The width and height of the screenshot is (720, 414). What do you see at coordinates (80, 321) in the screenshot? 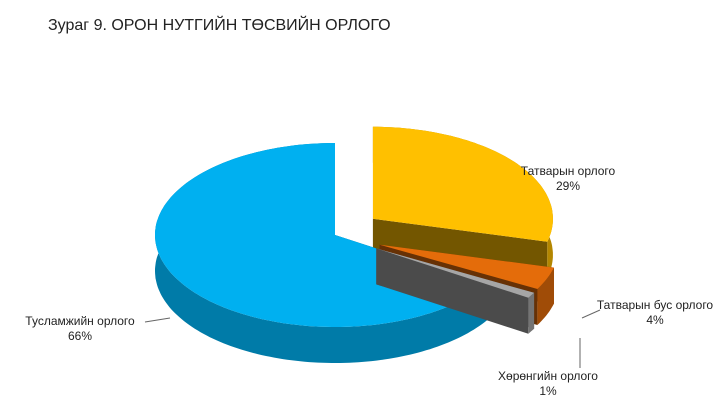
I see `slice-label: Тусламжийн орлого` at bounding box center [80, 321].